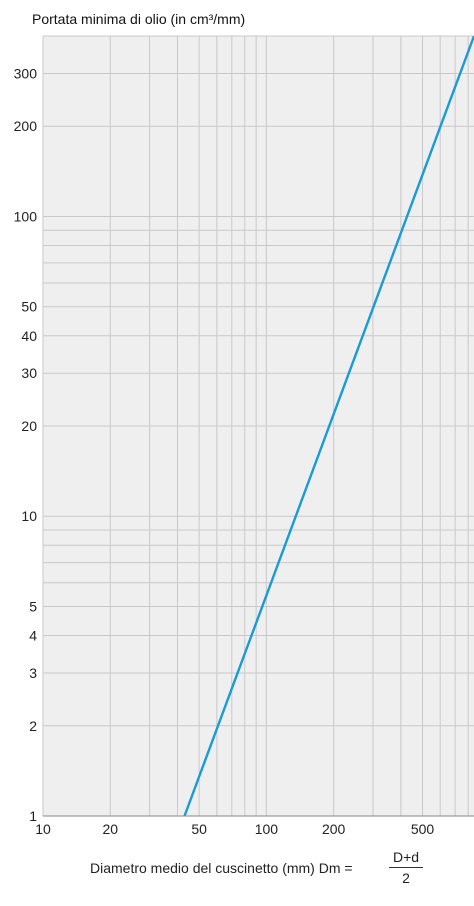 This screenshot has width=474, height=906. I want to click on y-tick-label: 200, so click(26, 126).